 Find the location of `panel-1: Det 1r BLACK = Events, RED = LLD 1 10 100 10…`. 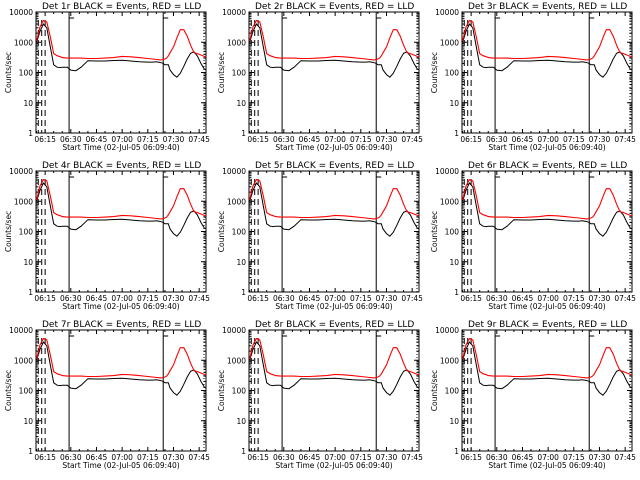

panel-1: Det 1r BLACK = Events, RED = LLD 1 10 100 10… is located at coordinates (107, 77).